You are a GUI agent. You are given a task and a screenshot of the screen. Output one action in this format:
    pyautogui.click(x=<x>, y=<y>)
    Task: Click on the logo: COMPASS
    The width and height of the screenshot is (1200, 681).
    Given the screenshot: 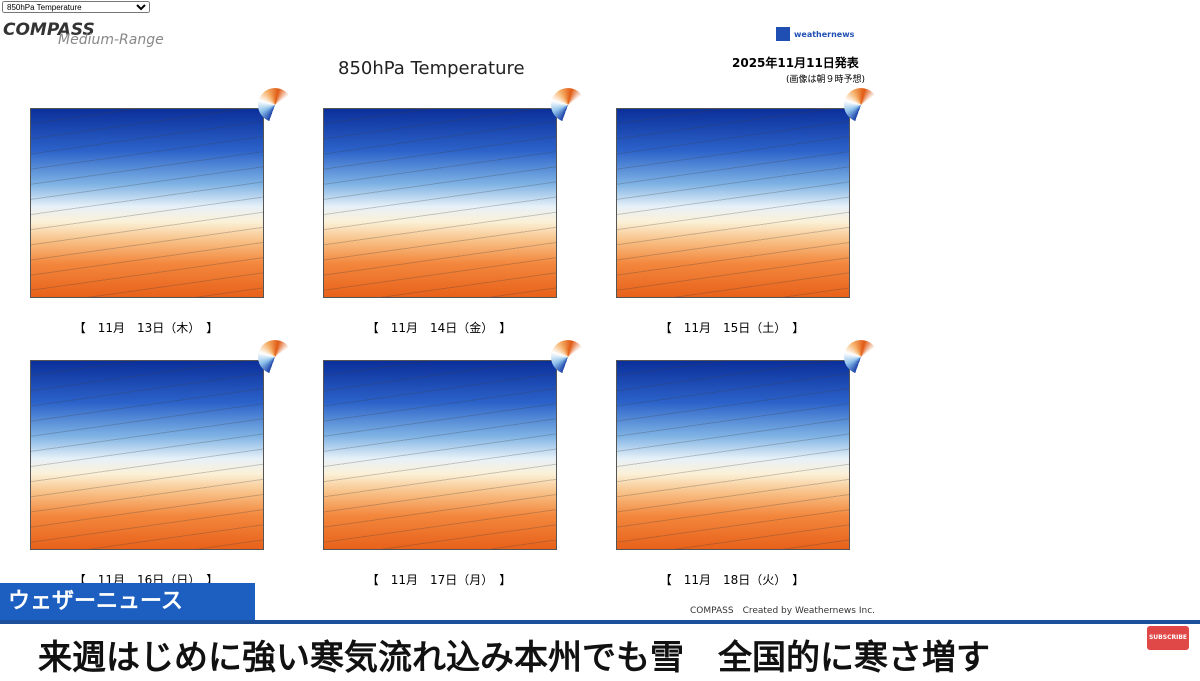 What is the action you would take?
    pyautogui.click(x=49, y=30)
    